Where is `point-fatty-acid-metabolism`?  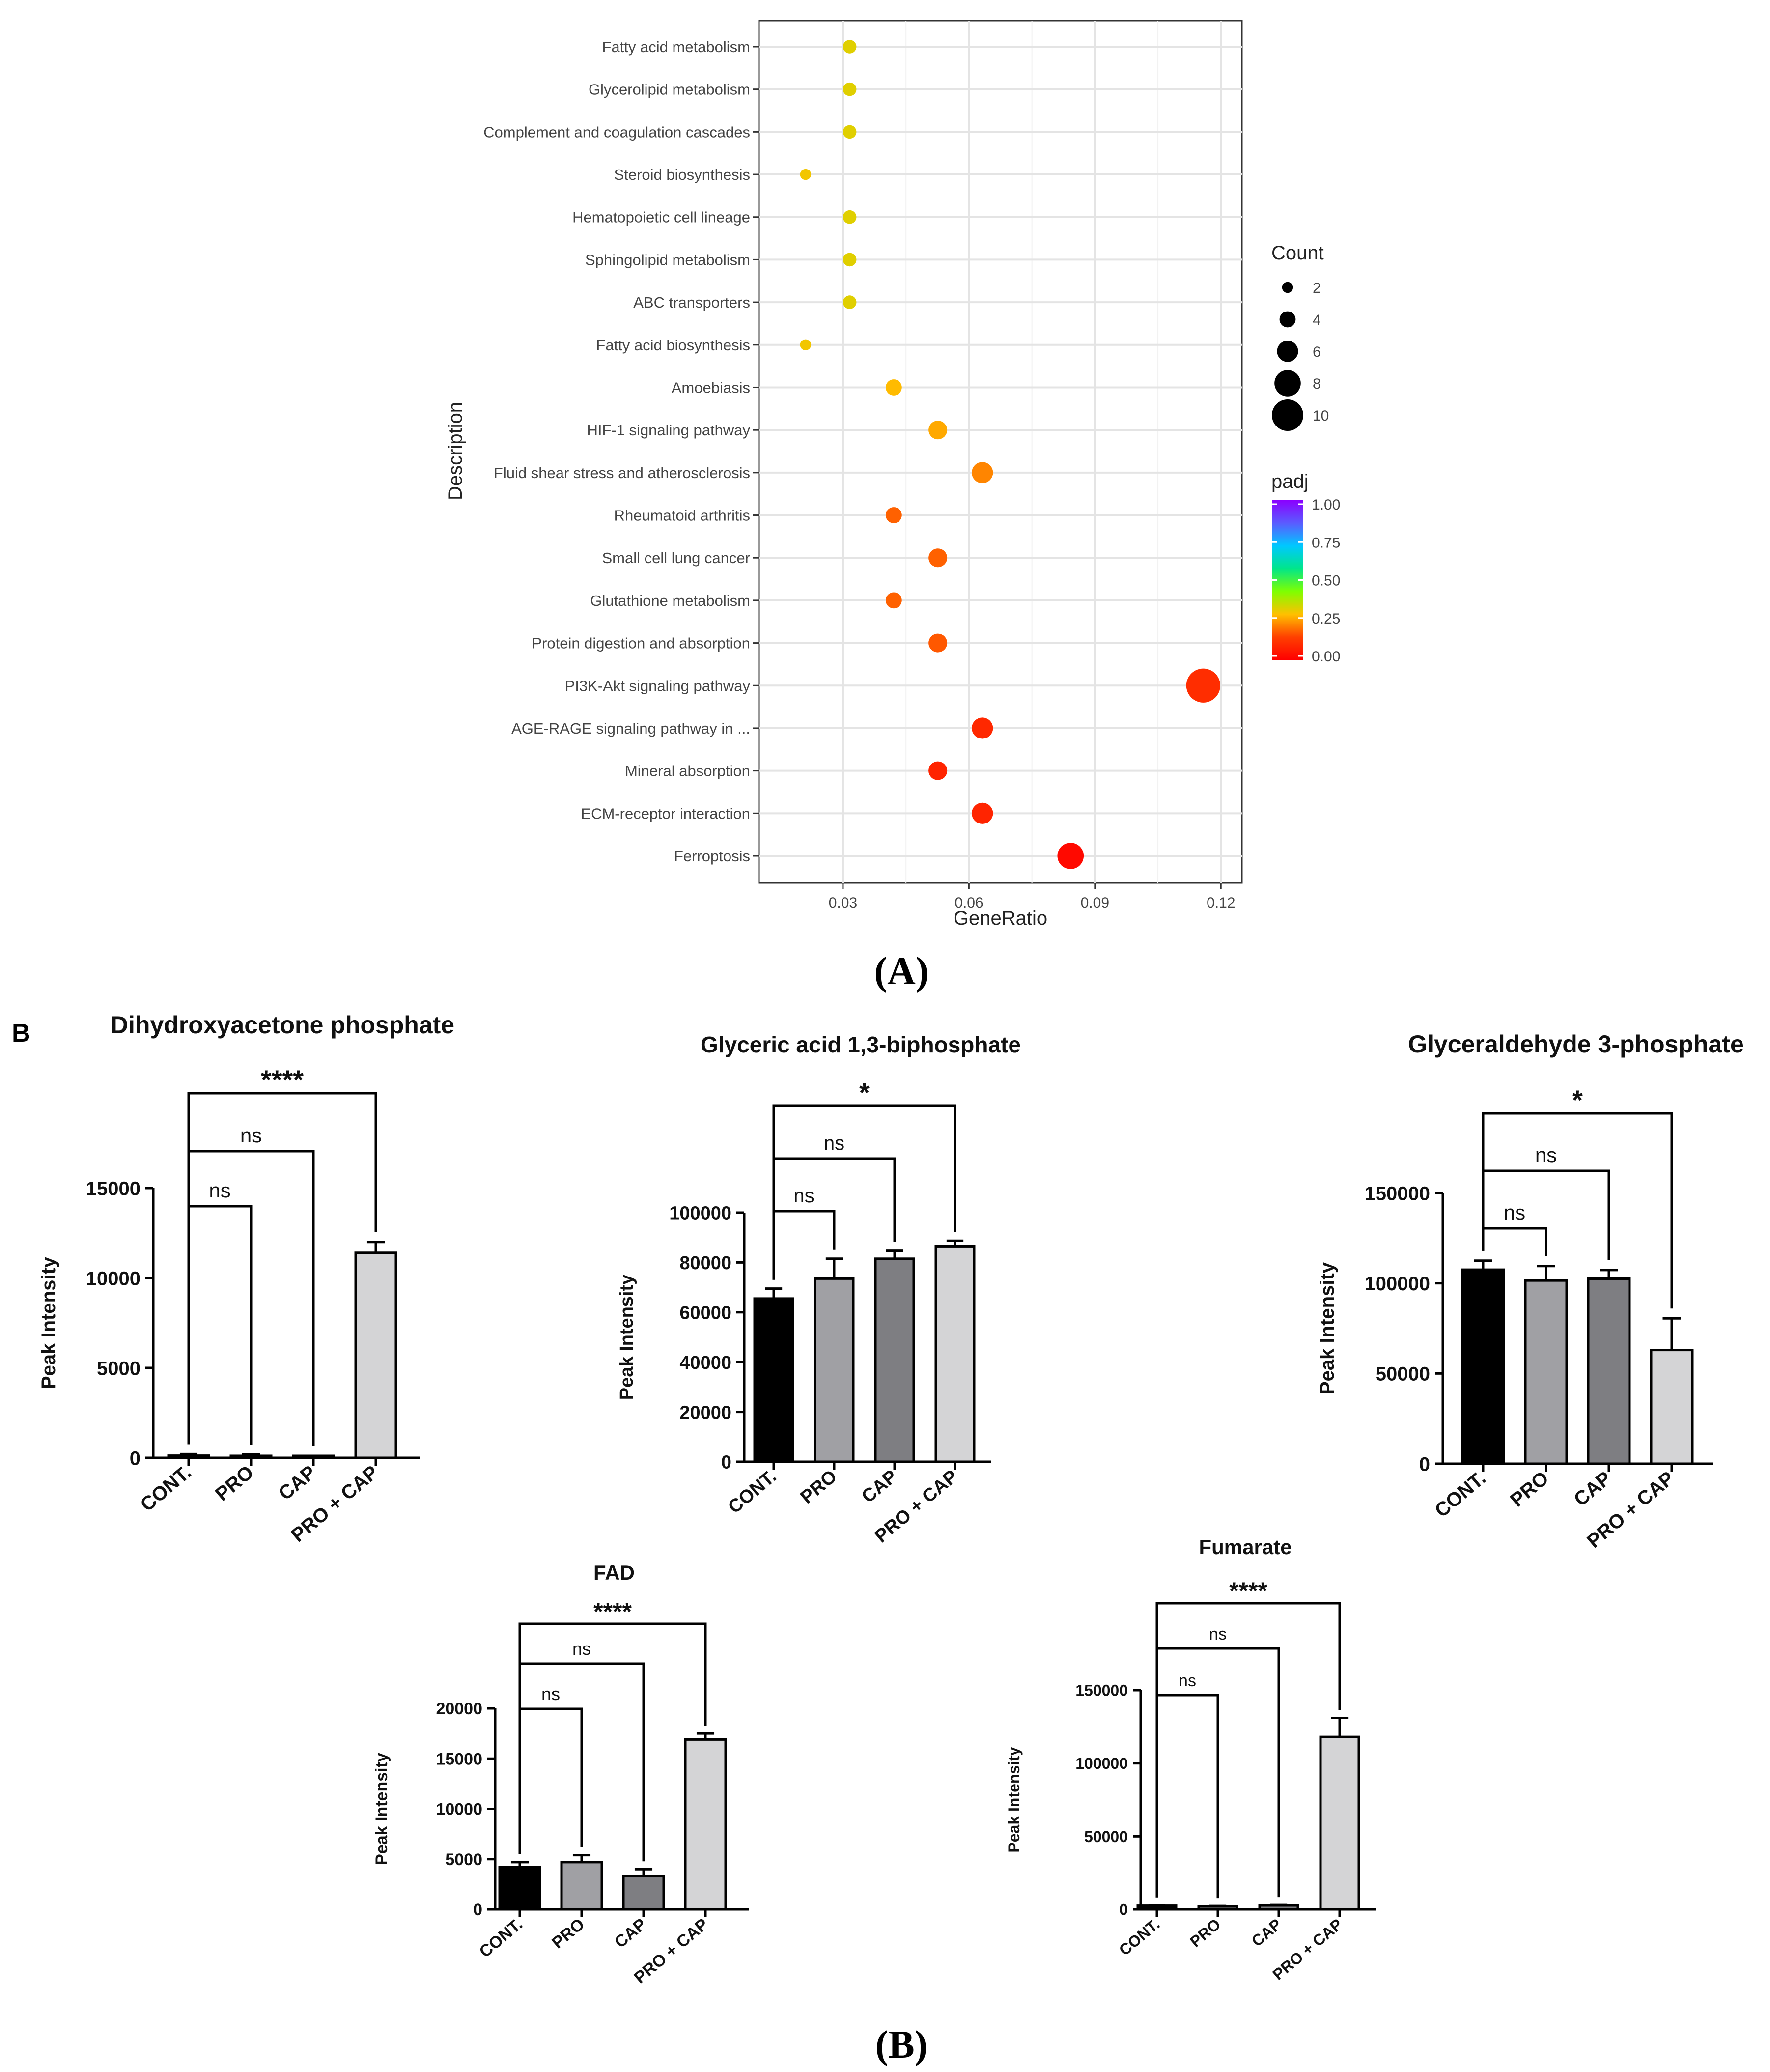 point-fatty-acid-metabolism is located at coordinates (850, 47).